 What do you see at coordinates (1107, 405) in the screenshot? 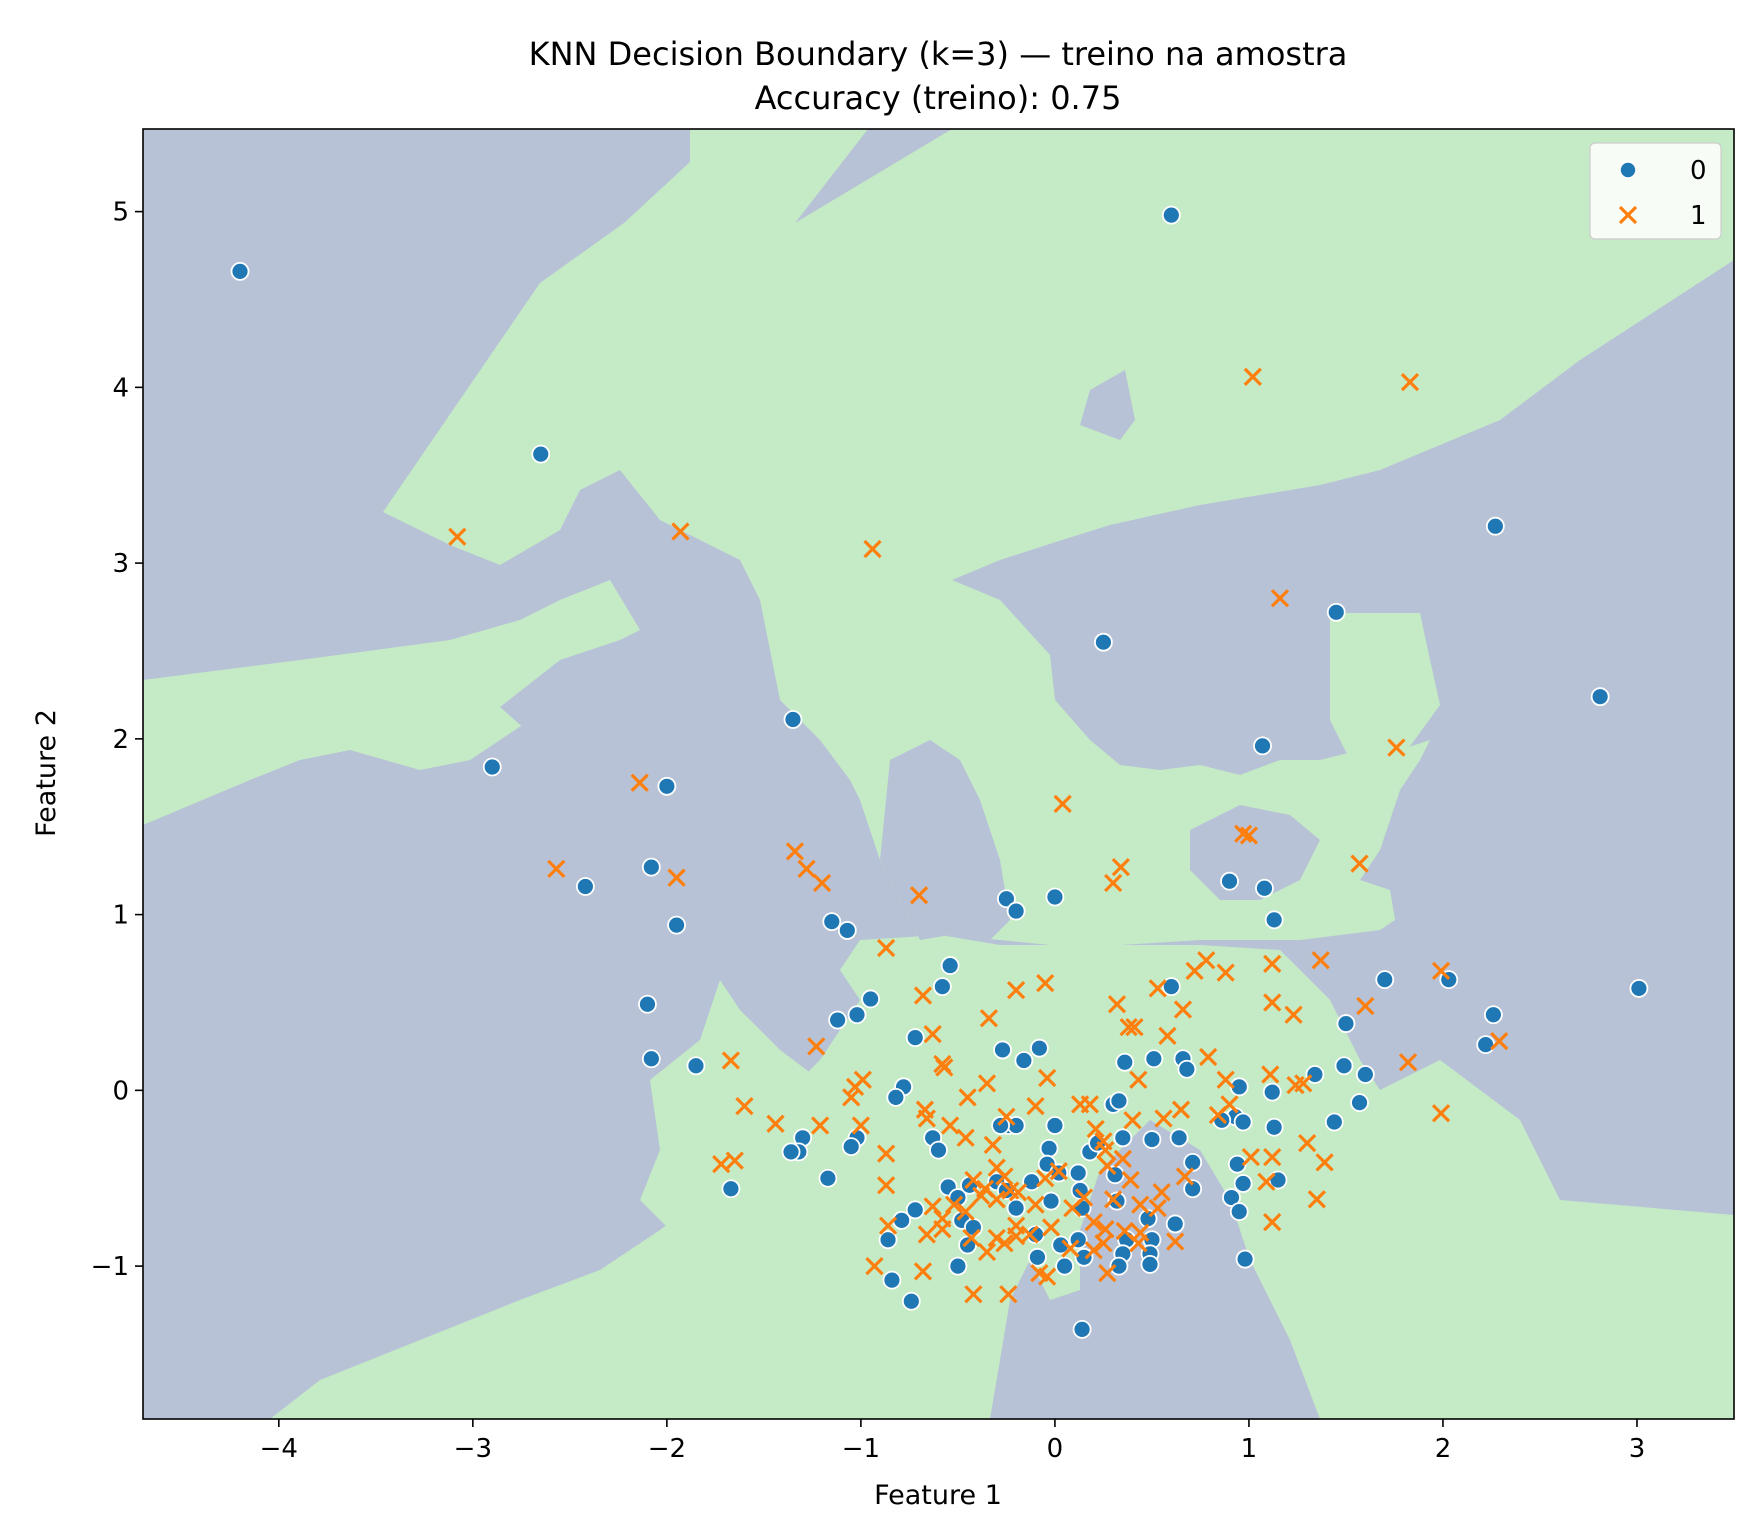
I see `island-top` at bounding box center [1107, 405].